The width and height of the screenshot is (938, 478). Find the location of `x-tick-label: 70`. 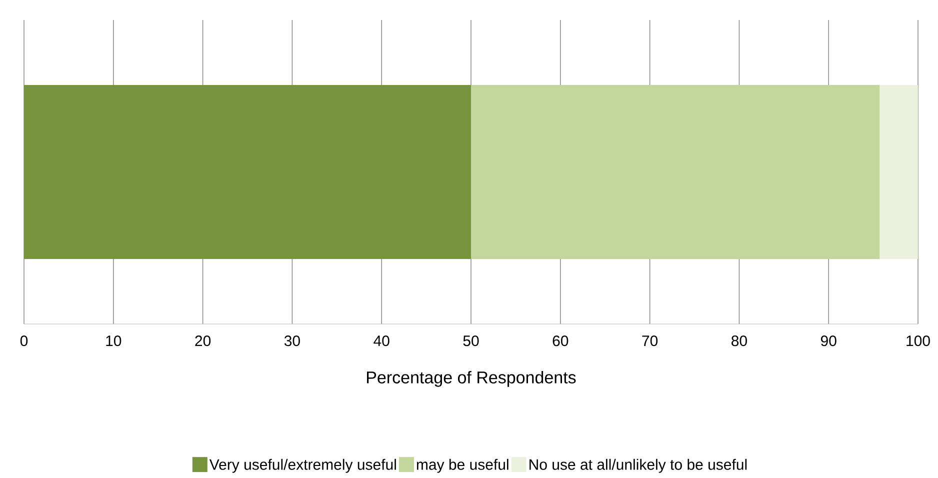

x-tick-label: 70 is located at coordinates (650, 341).